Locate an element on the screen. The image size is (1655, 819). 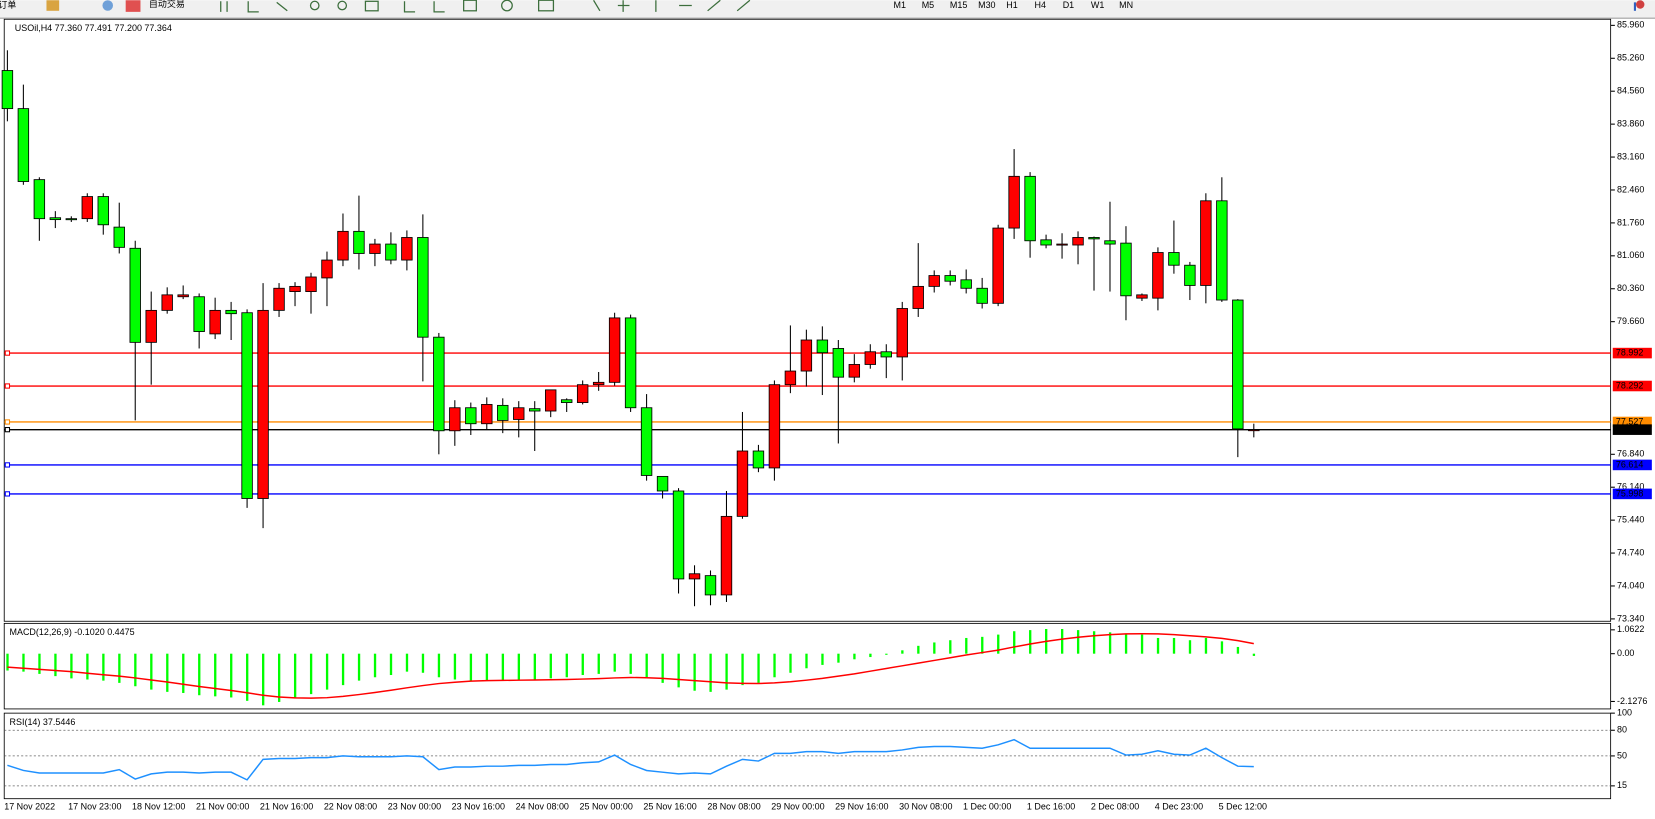
x-tick-label: 21 Nov 16:00 is located at coordinates (286, 807).